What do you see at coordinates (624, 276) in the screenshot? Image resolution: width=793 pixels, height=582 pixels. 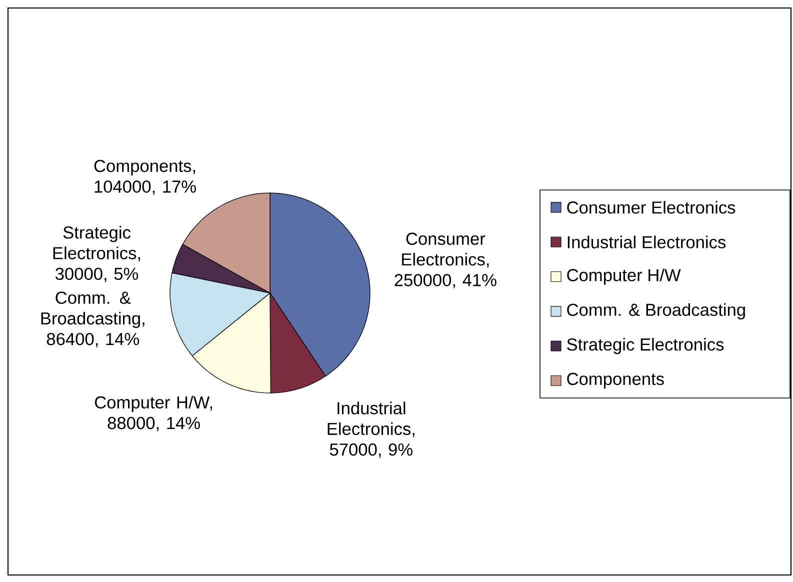 I see `legend-label: Computer H/W` at bounding box center [624, 276].